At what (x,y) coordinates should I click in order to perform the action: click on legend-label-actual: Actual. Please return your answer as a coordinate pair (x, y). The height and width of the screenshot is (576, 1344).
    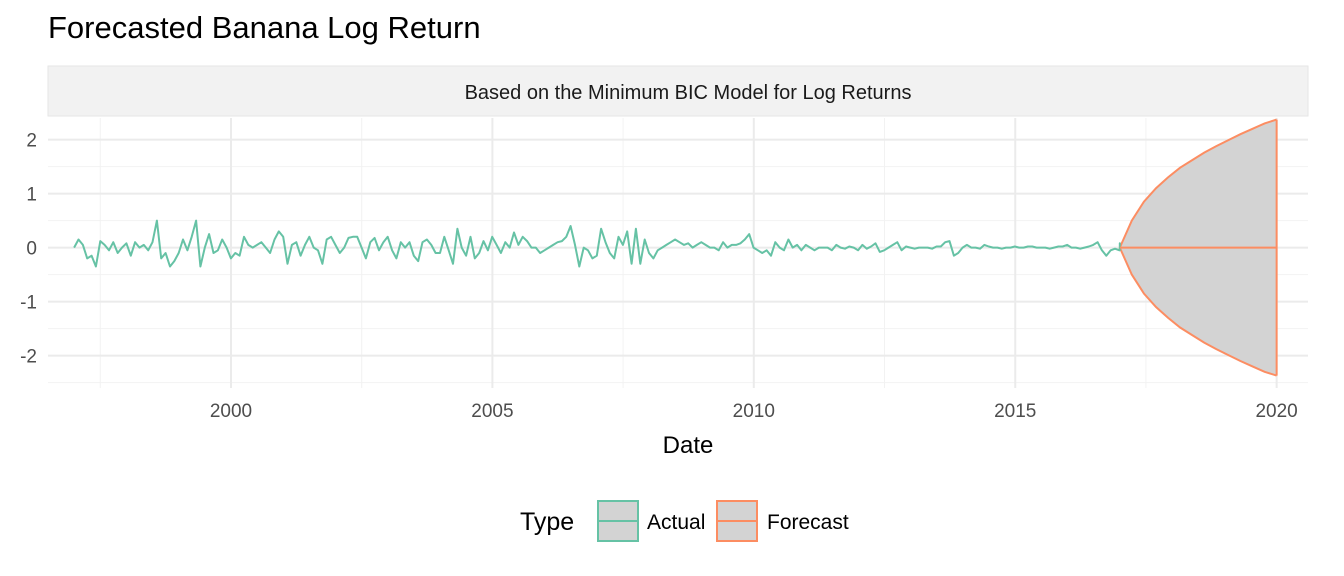
    Looking at the image, I should click on (676, 522).